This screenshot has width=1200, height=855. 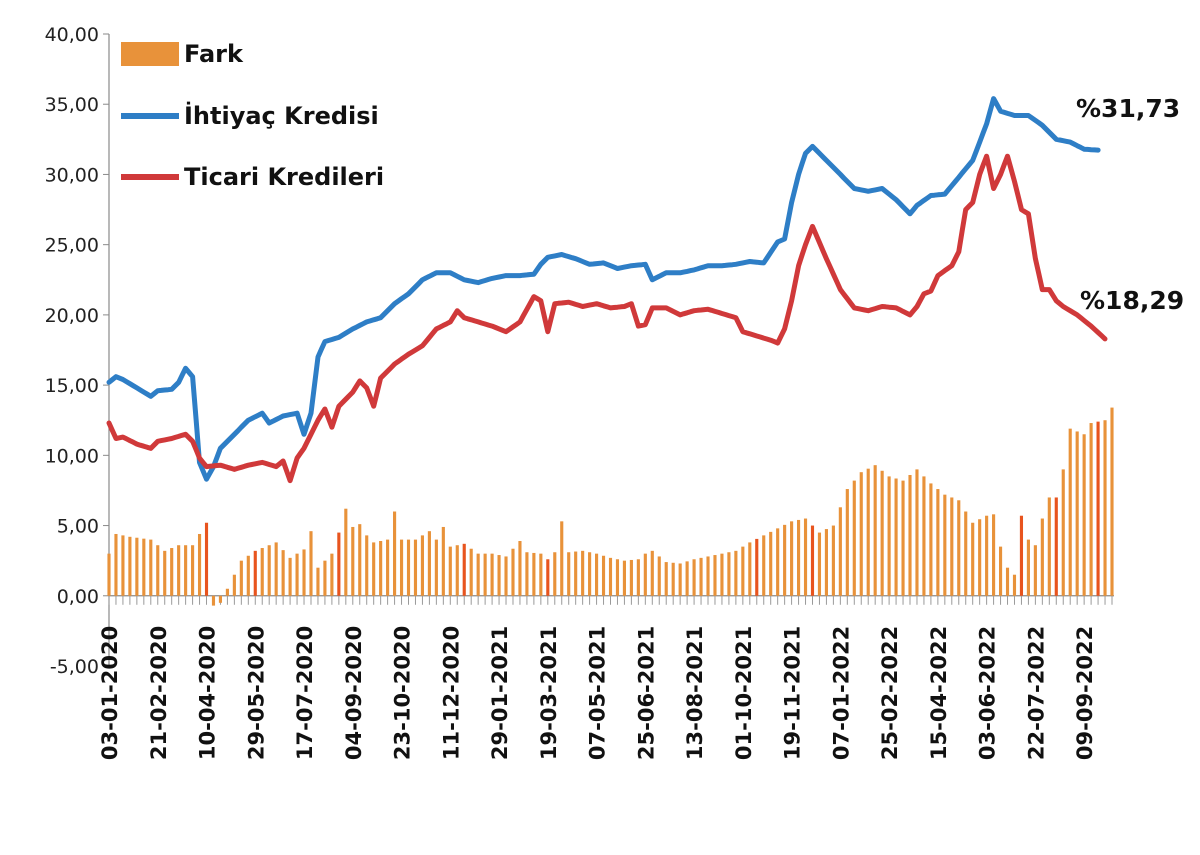 I want to click on y-tick-label: 35,00, so click(x=72, y=105).